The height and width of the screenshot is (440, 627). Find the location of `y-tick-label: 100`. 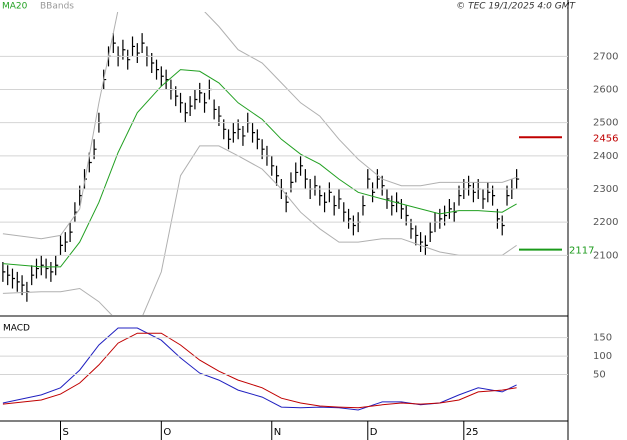

y-tick-label: 100 is located at coordinates (602, 356).